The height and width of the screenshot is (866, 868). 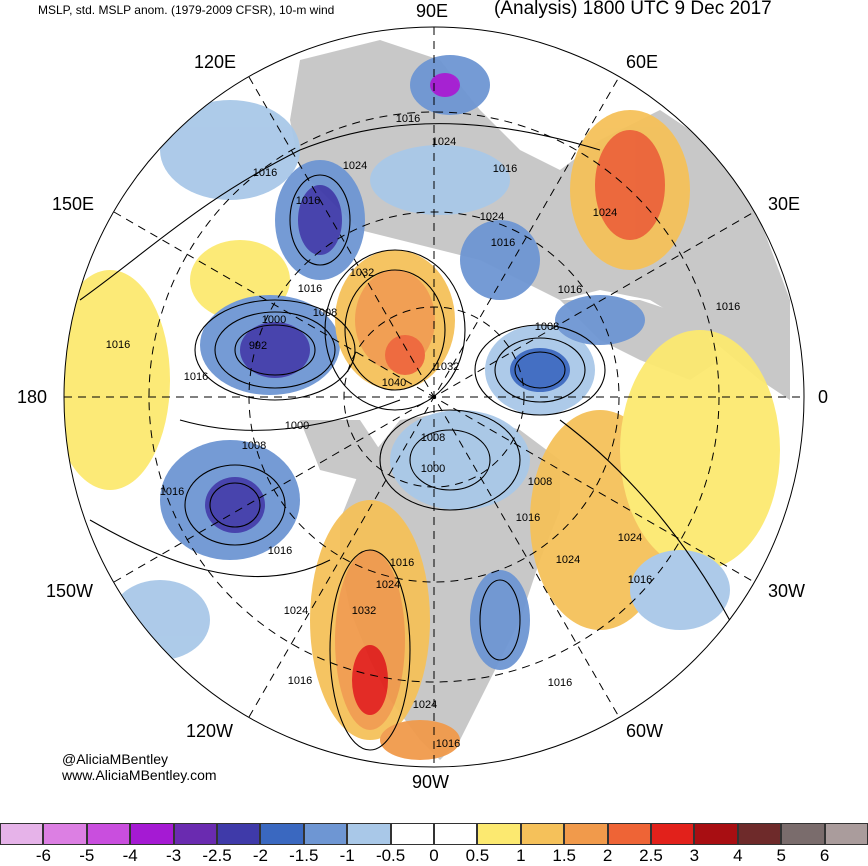 What do you see at coordinates (217, 855) in the screenshot?
I see `colorbar-tick-label: -2.5` at bounding box center [217, 855].